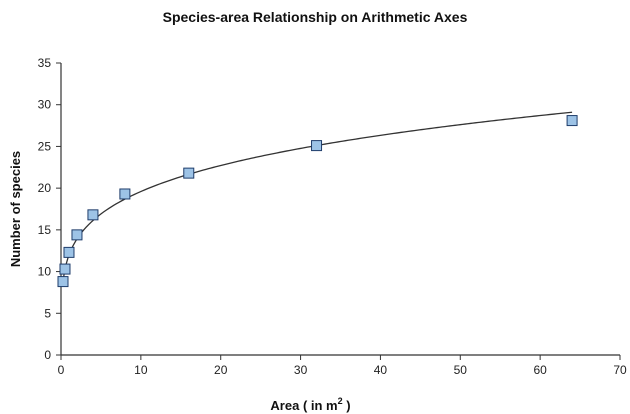 This screenshot has width=630, height=414. I want to click on x-tick-label: 60, so click(540, 370).